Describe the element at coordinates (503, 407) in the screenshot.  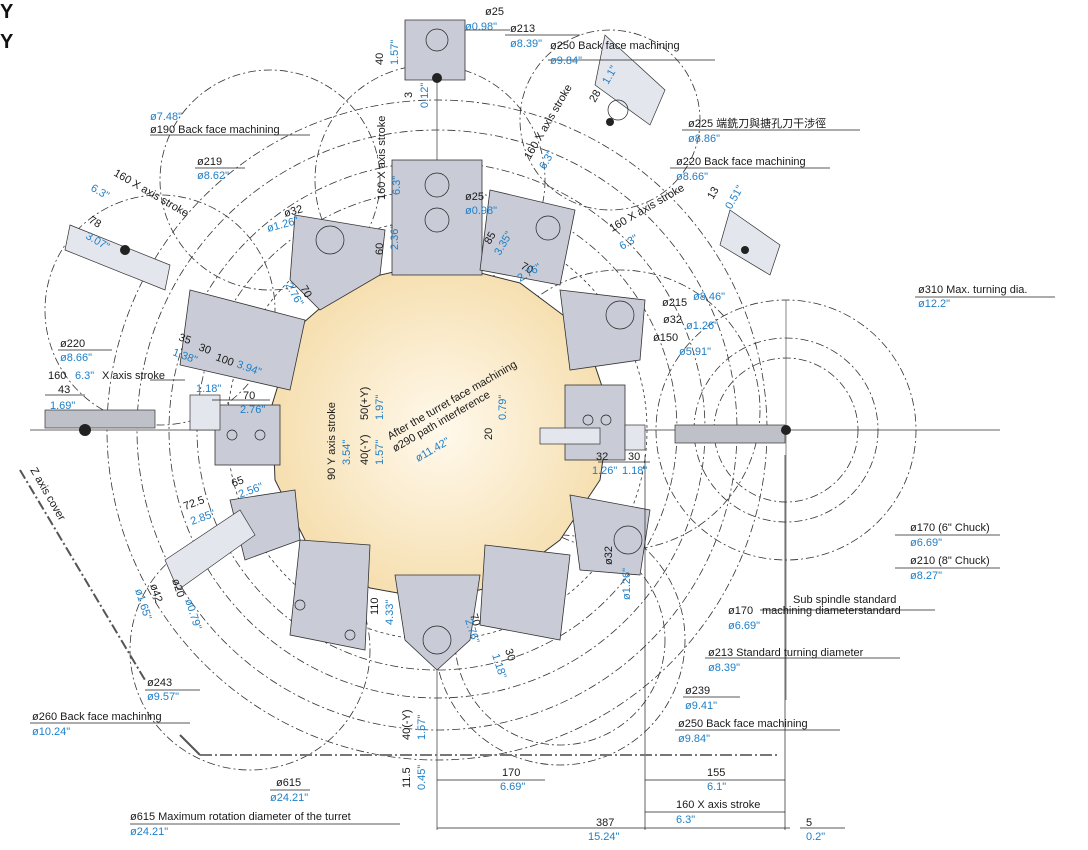
I see `n20-in: 0.79"` at that location.